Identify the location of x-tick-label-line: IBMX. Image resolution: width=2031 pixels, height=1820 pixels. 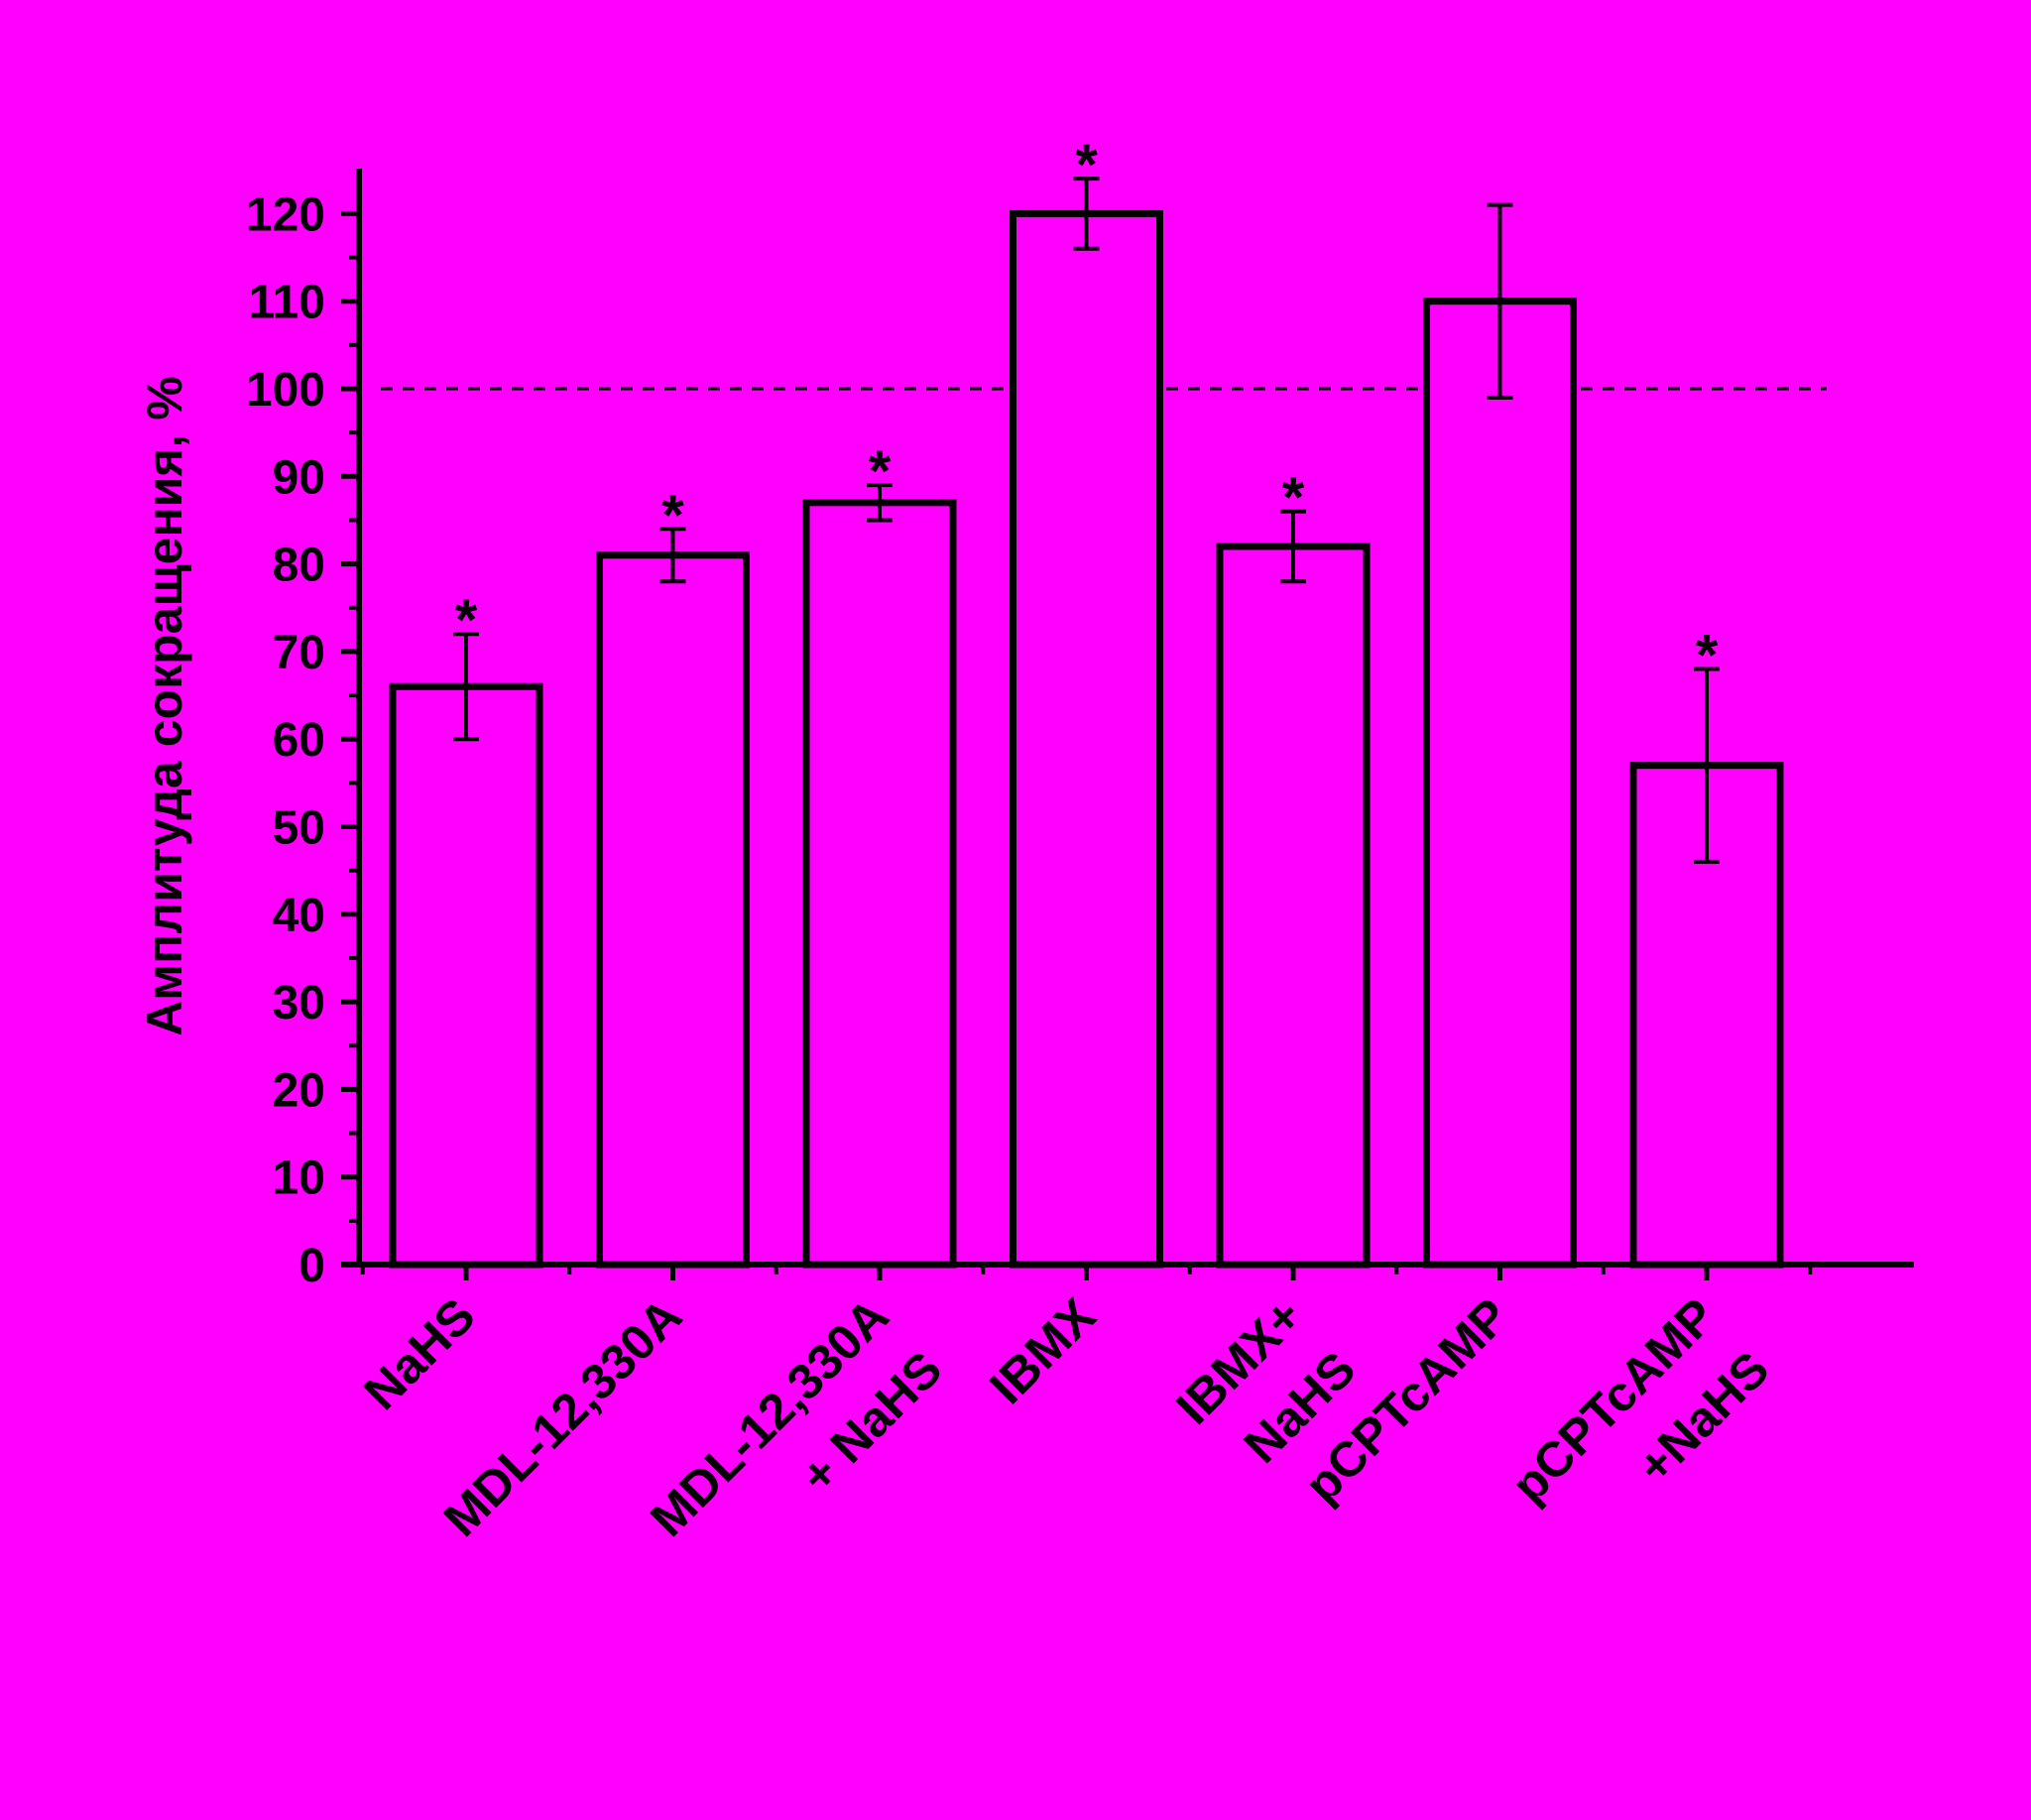
(1042, 1350).